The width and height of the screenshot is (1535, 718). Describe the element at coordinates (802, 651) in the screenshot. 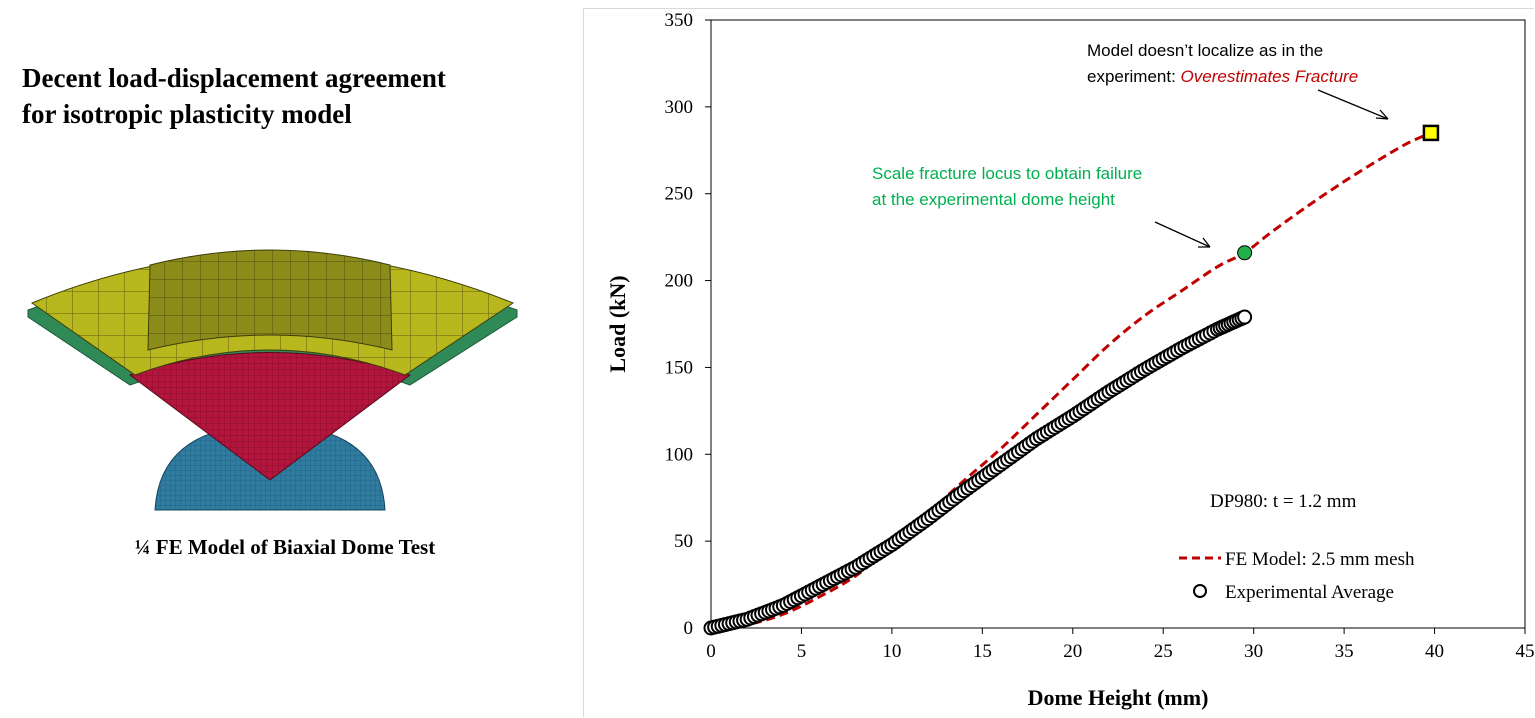

I see `x-tick-label: 5` at that location.